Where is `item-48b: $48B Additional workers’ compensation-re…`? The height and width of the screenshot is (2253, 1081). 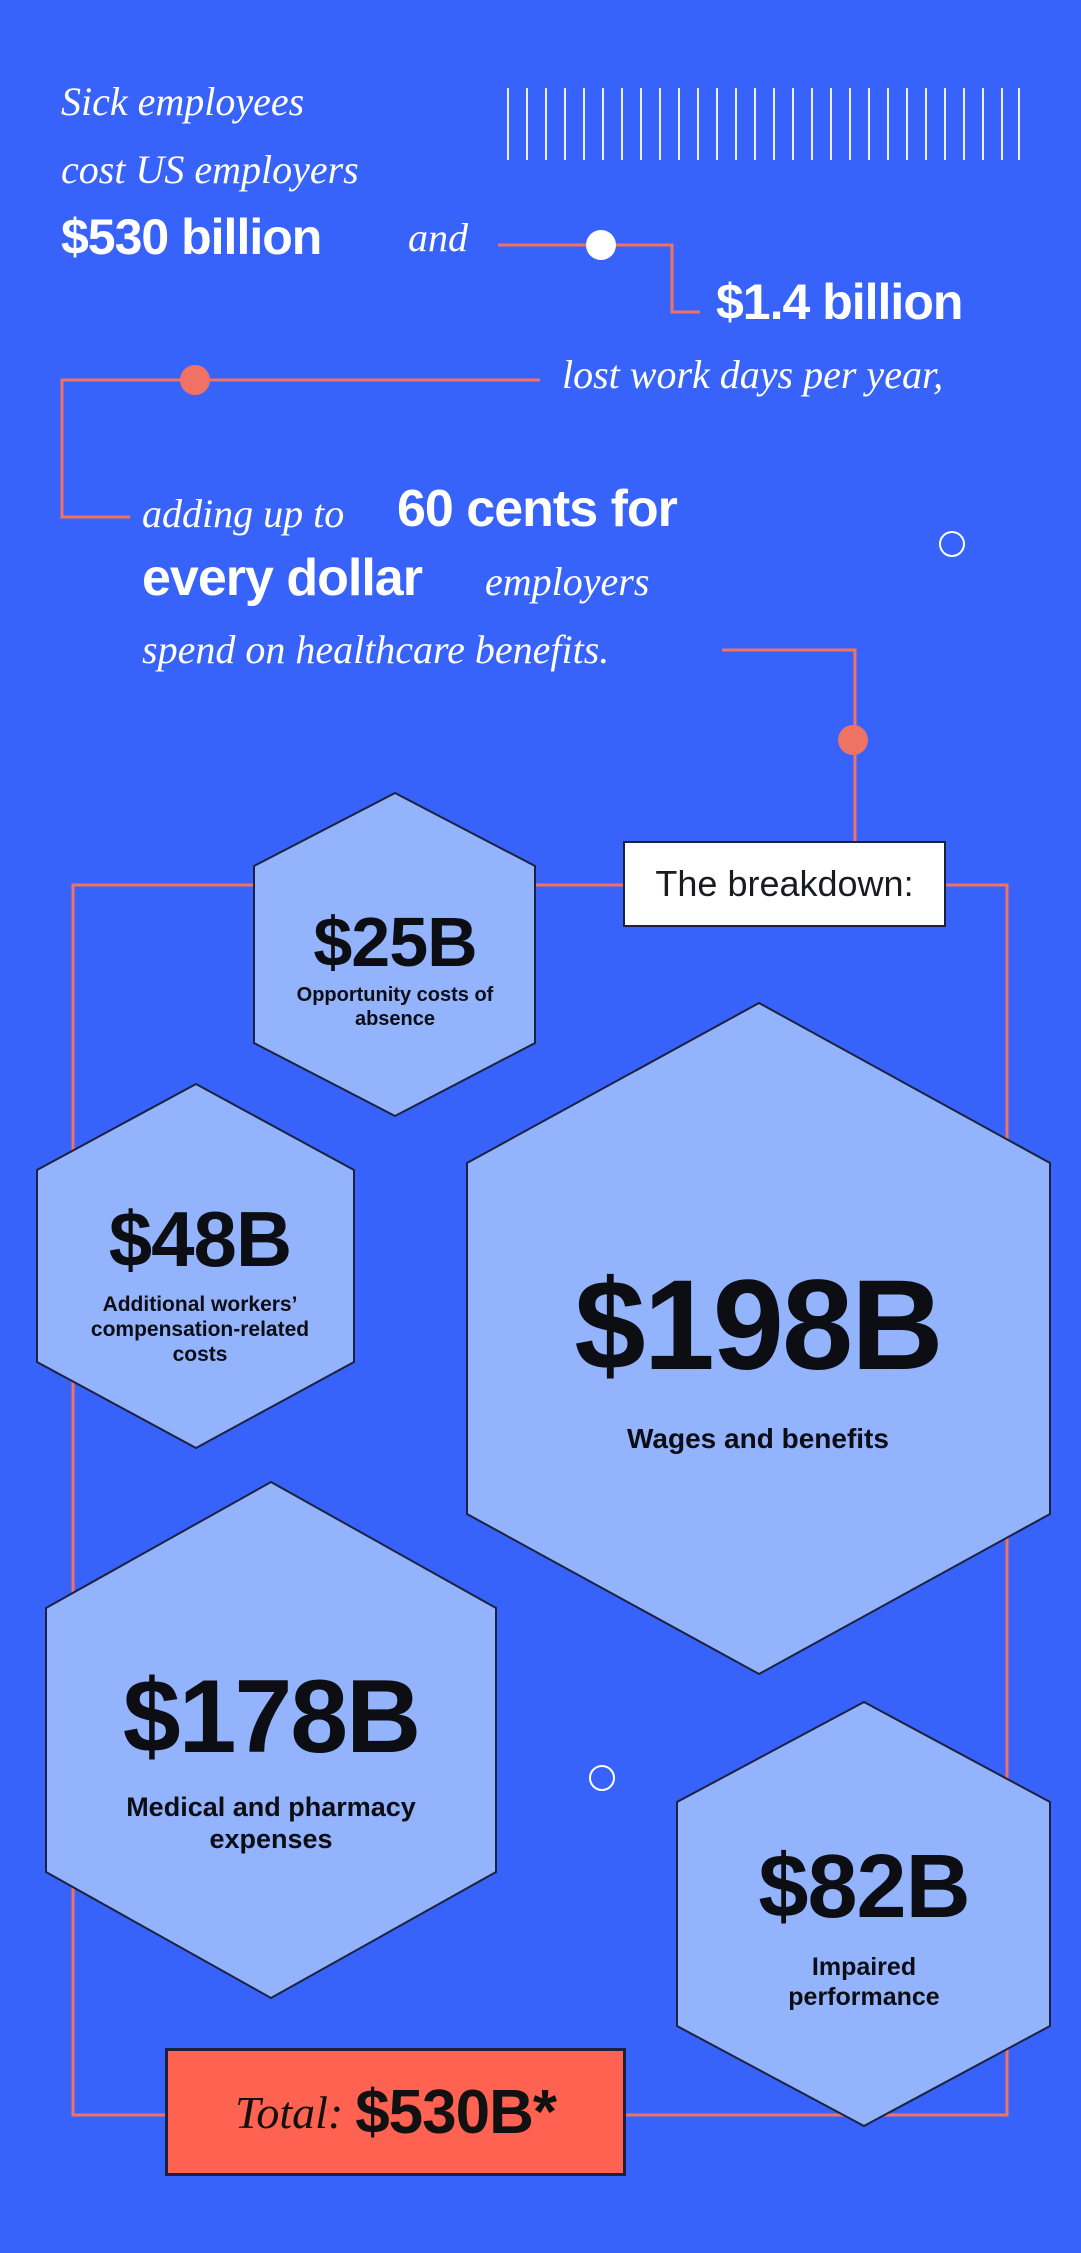
item-48b: $48B Additional workers’ compensation-re… is located at coordinates (200, 1284).